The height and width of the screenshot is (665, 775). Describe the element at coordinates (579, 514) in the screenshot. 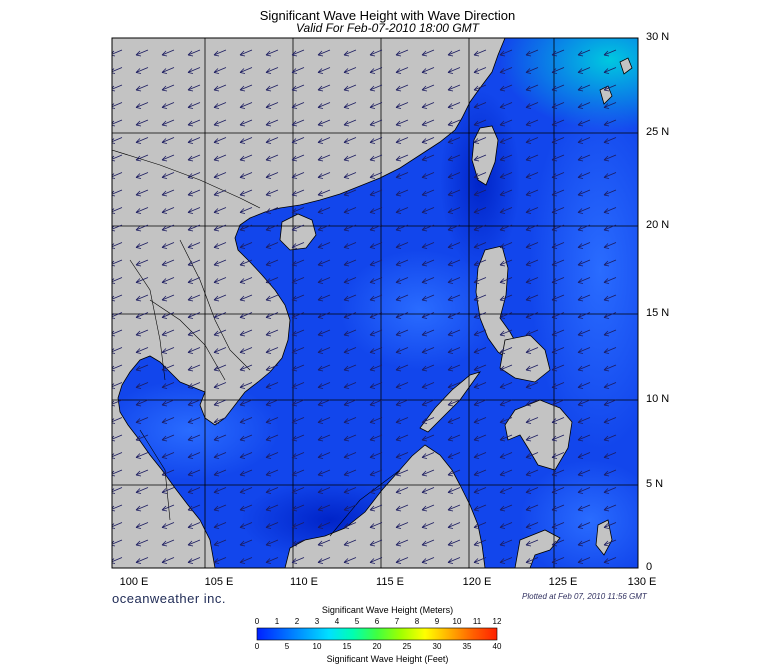

I see `wave-zone-high-southeast` at that location.